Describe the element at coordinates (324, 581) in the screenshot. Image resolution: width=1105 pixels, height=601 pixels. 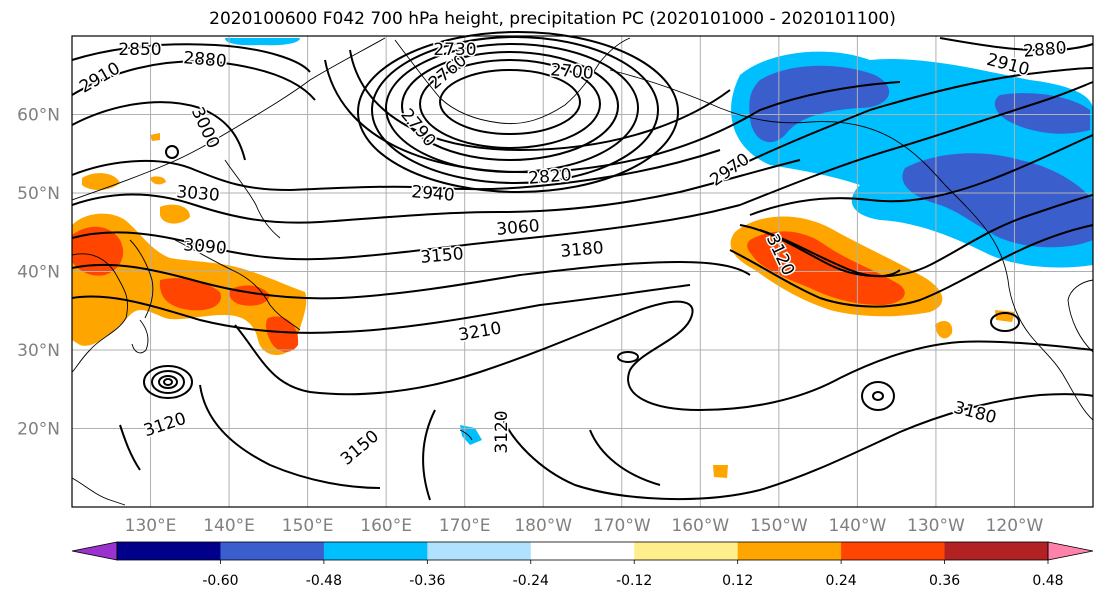
I see `colorbar-tick-label: -0.48` at that location.